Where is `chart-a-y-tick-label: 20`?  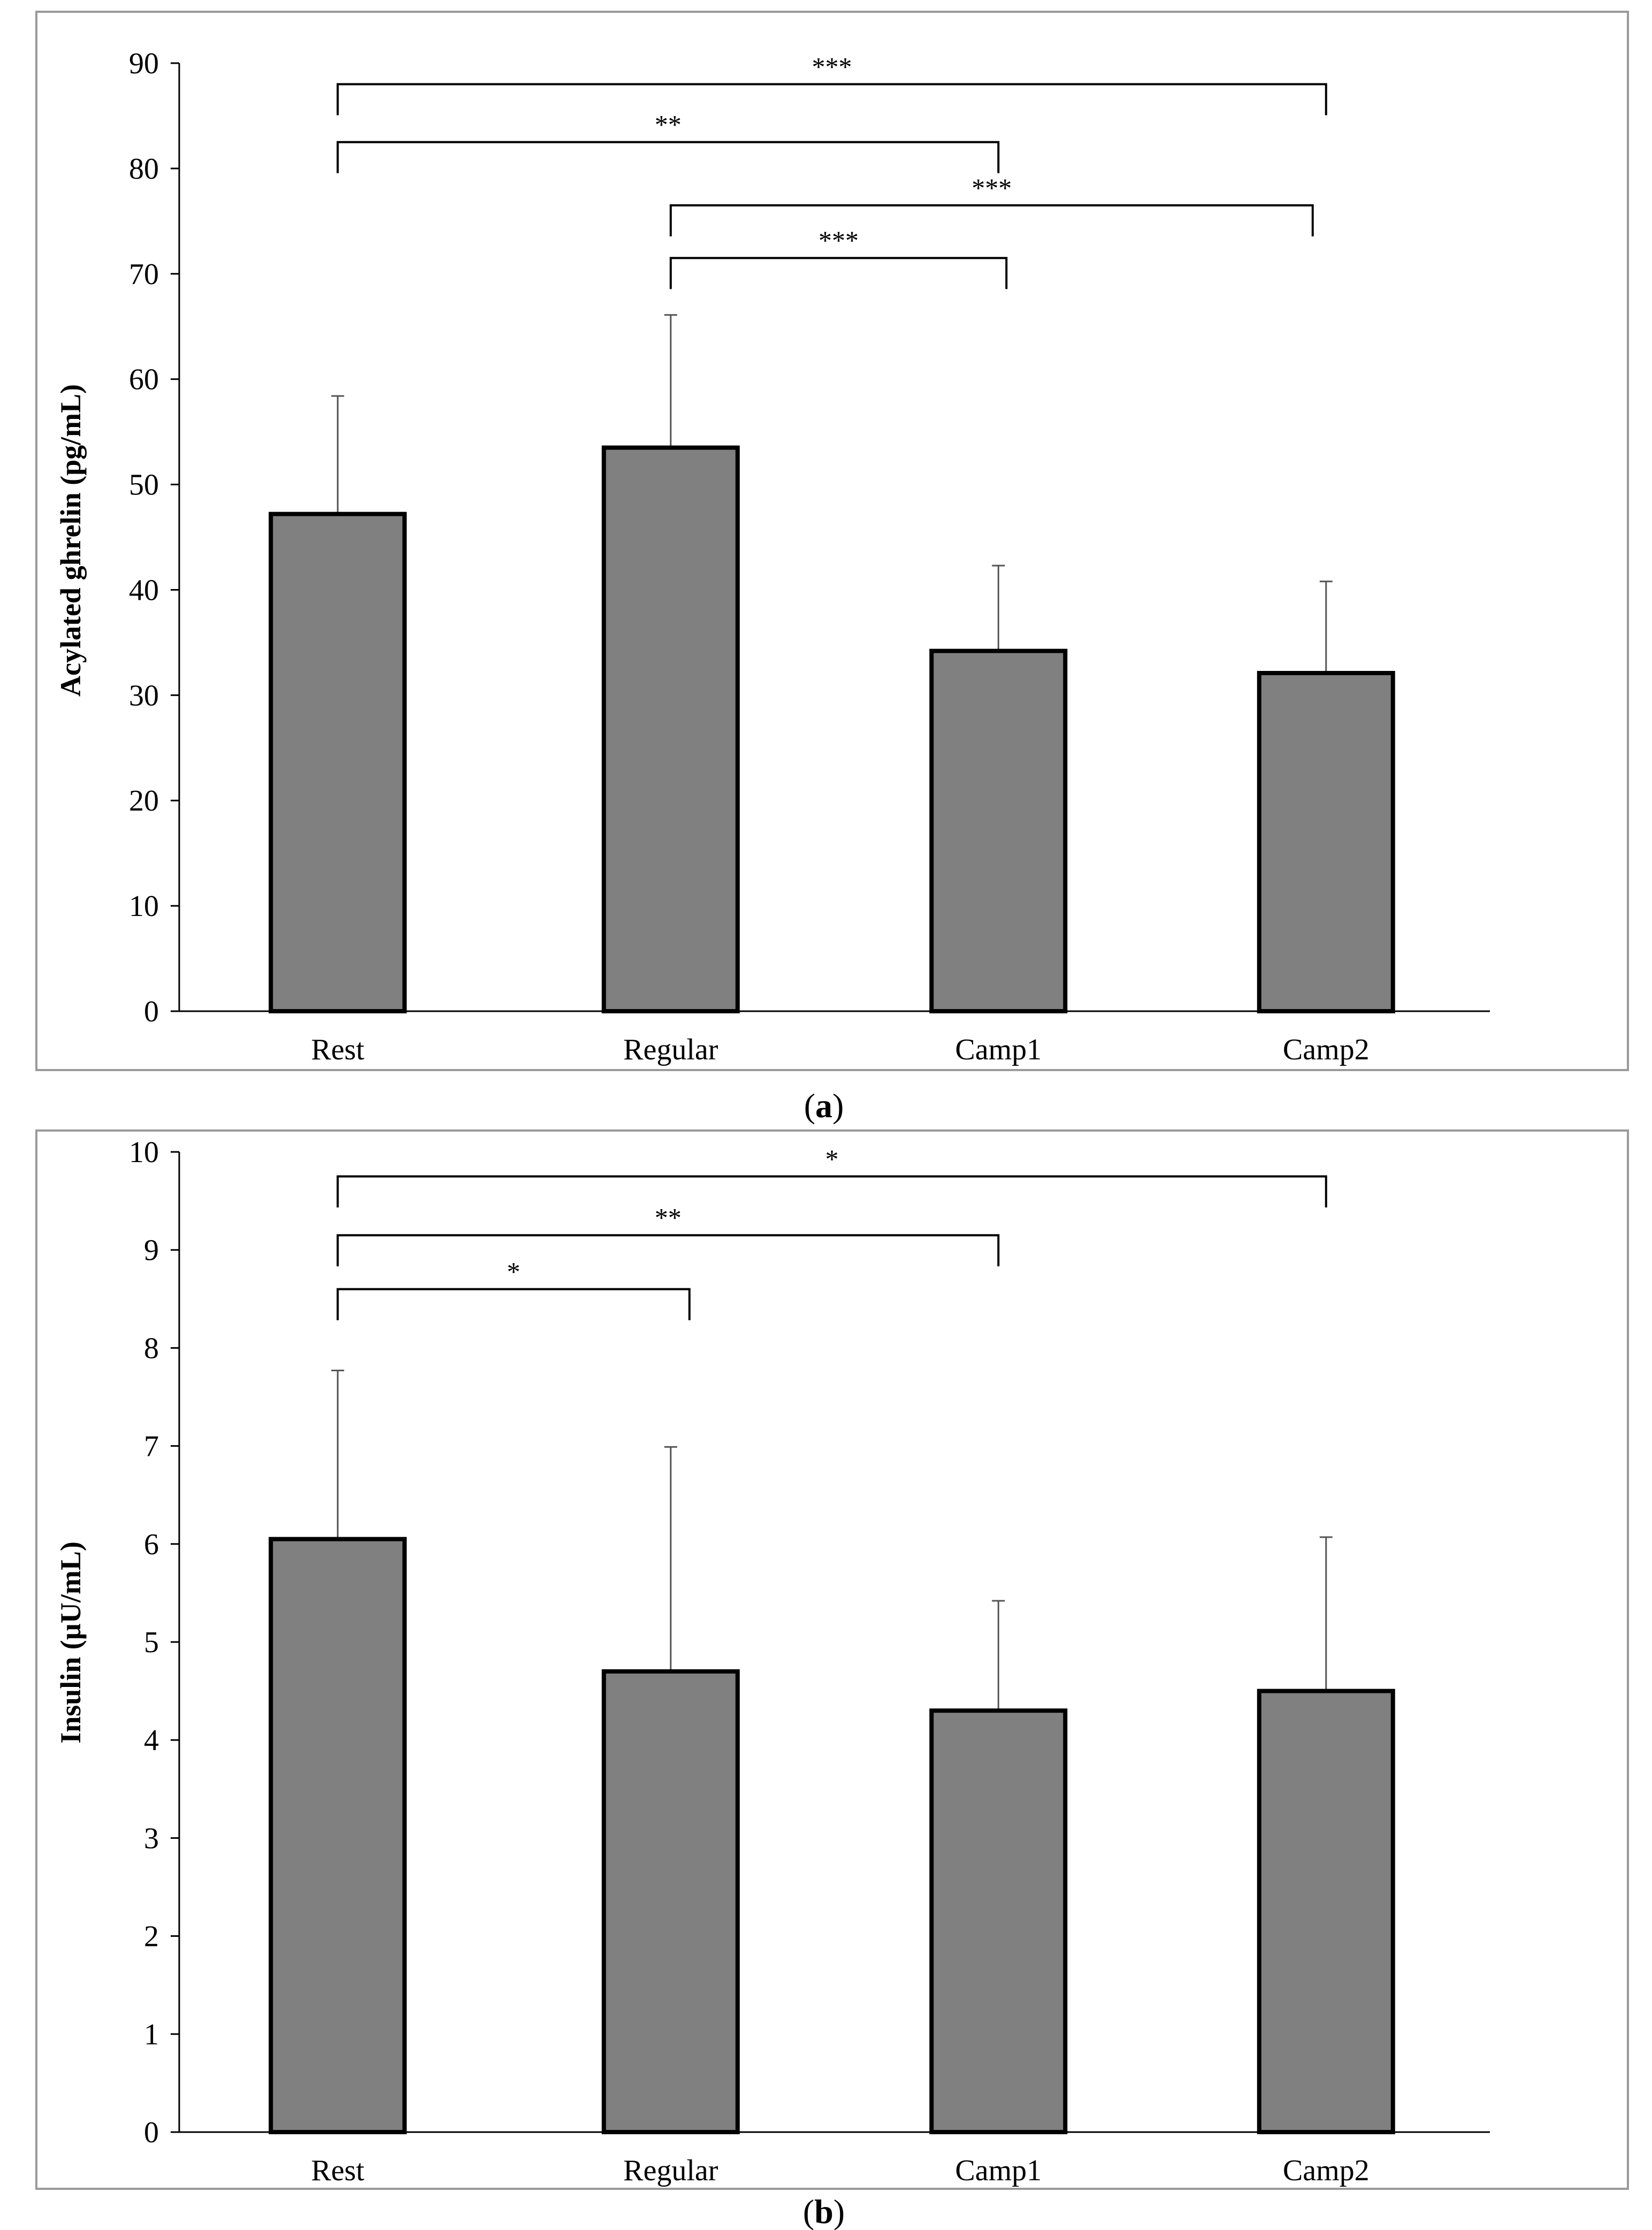
chart-a-y-tick-label: 20 is located at coordinates (144, 801).